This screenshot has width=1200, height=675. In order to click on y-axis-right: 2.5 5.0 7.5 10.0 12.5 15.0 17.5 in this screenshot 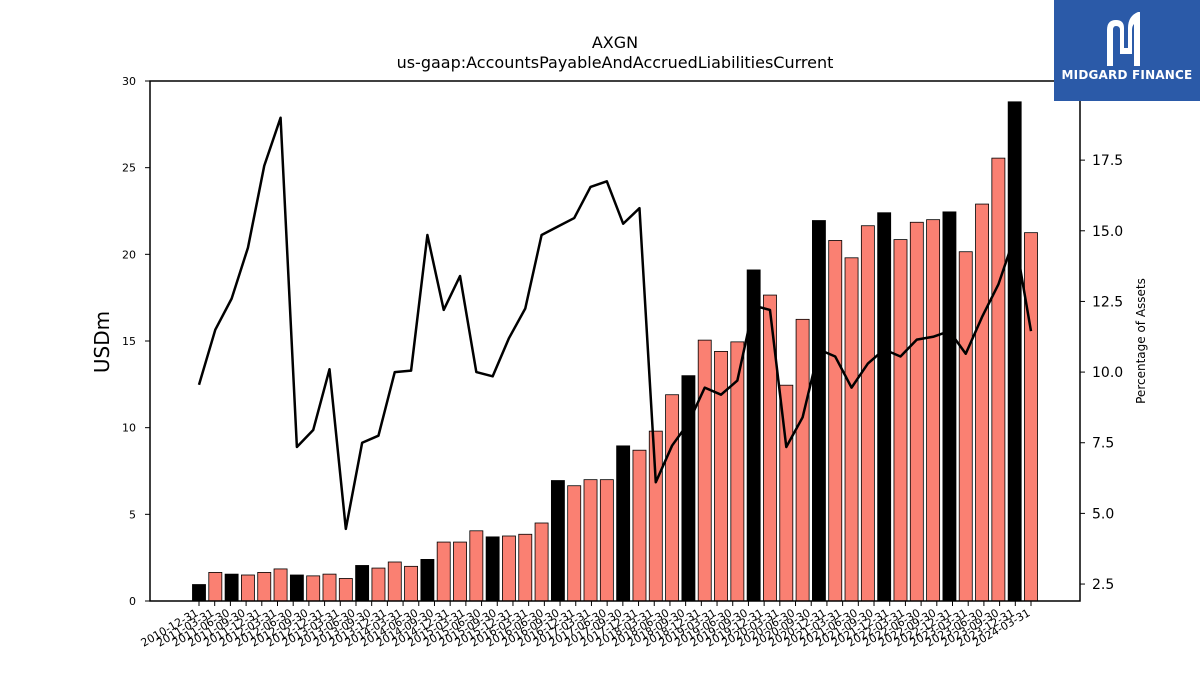, I will do `click(1101, 373)`.